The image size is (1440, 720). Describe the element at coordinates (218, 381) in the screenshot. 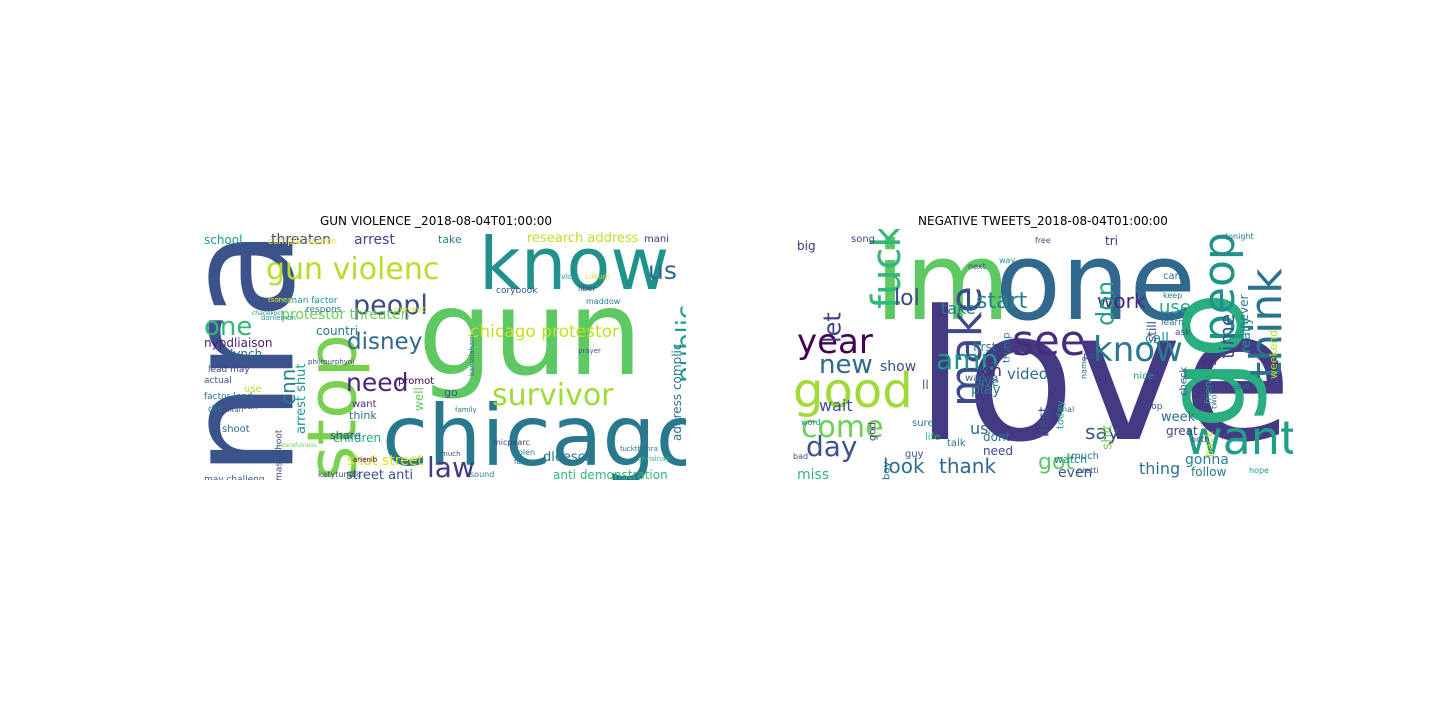

I see `cloud-word: actual` at that location.